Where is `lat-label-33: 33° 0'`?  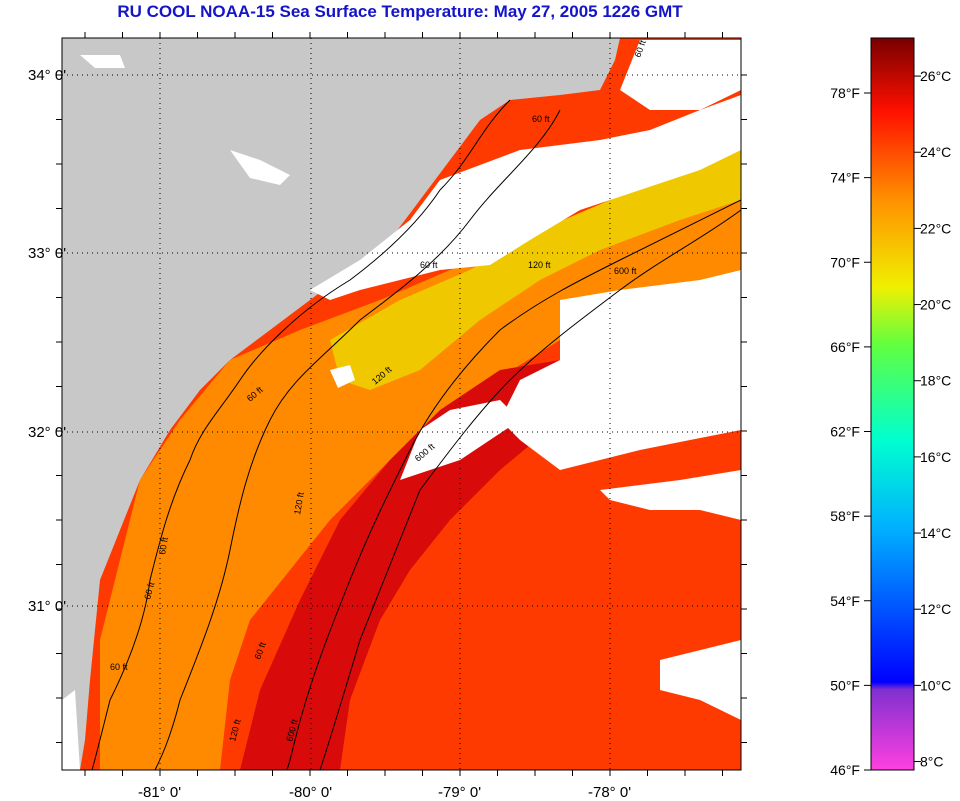 lat-label-33: 33° 0' is located at coordinates (47, 253).